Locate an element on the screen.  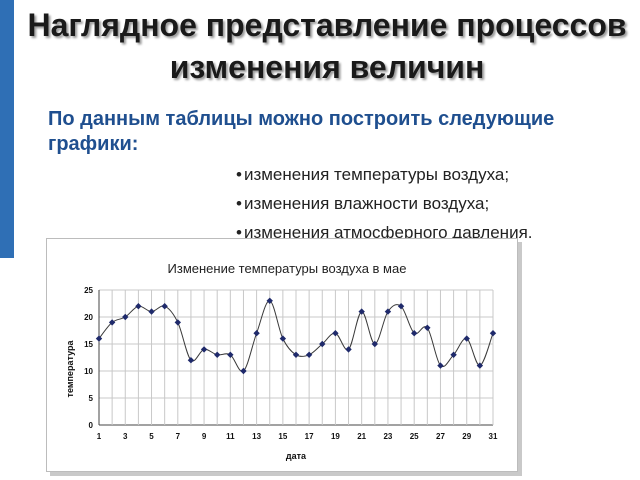
y-tick-label: 10 is located at coordinates (88, 371).